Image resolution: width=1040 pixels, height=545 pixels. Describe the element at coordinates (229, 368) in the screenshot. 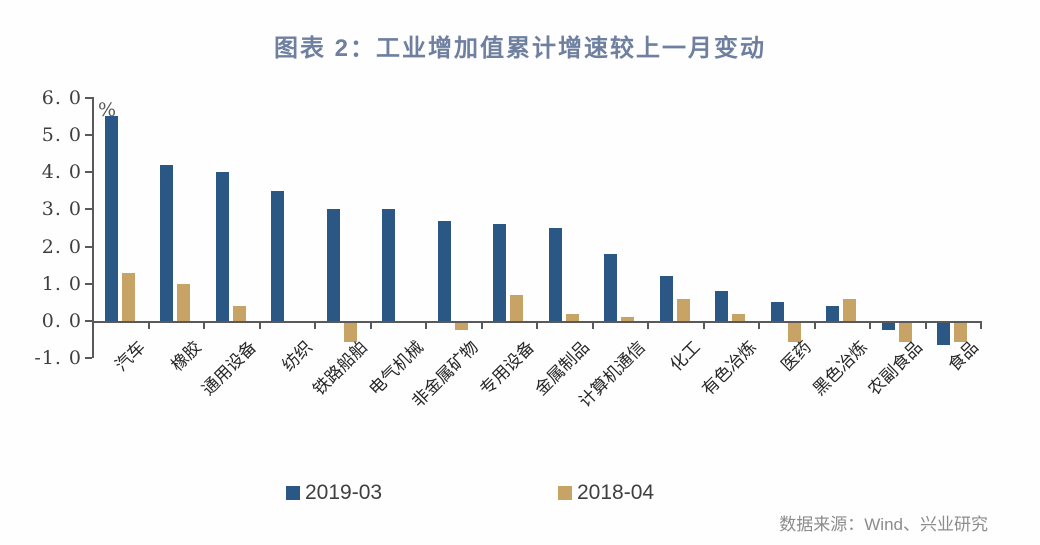

I see `x-category-label: 通用设备` at that location.